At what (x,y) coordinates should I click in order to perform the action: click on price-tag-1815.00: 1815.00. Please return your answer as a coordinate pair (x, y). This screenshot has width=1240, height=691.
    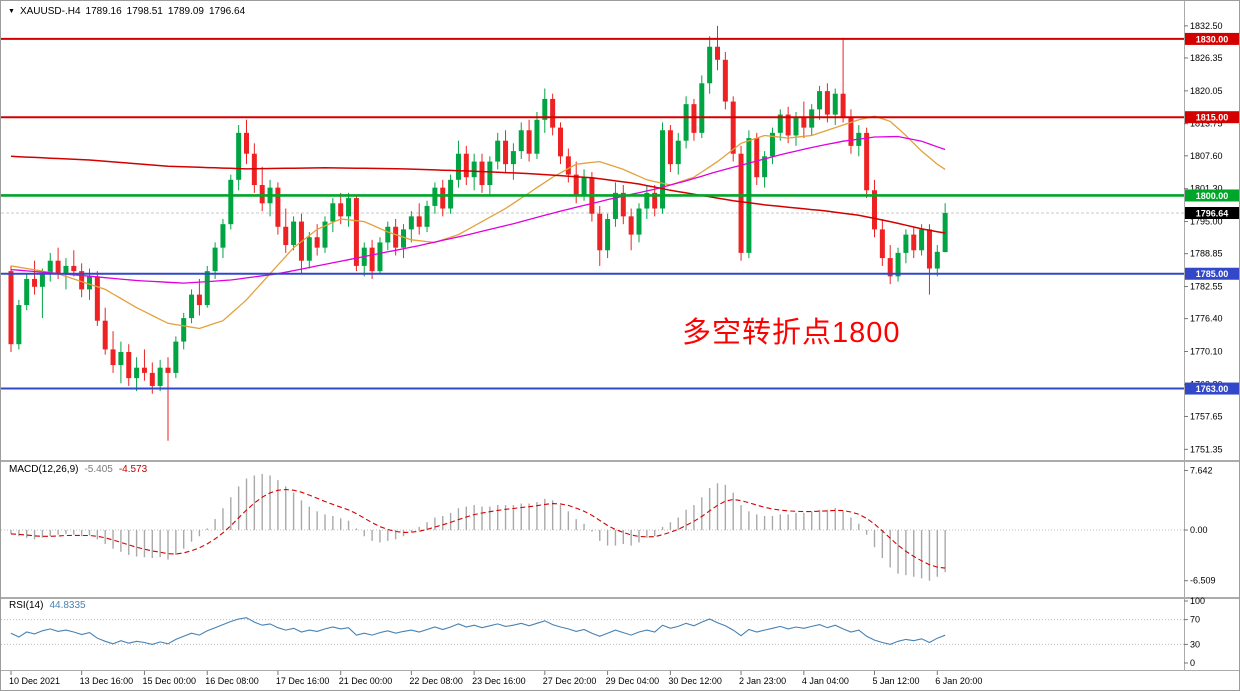
    Looking at the image, I should click on (1212, 117).